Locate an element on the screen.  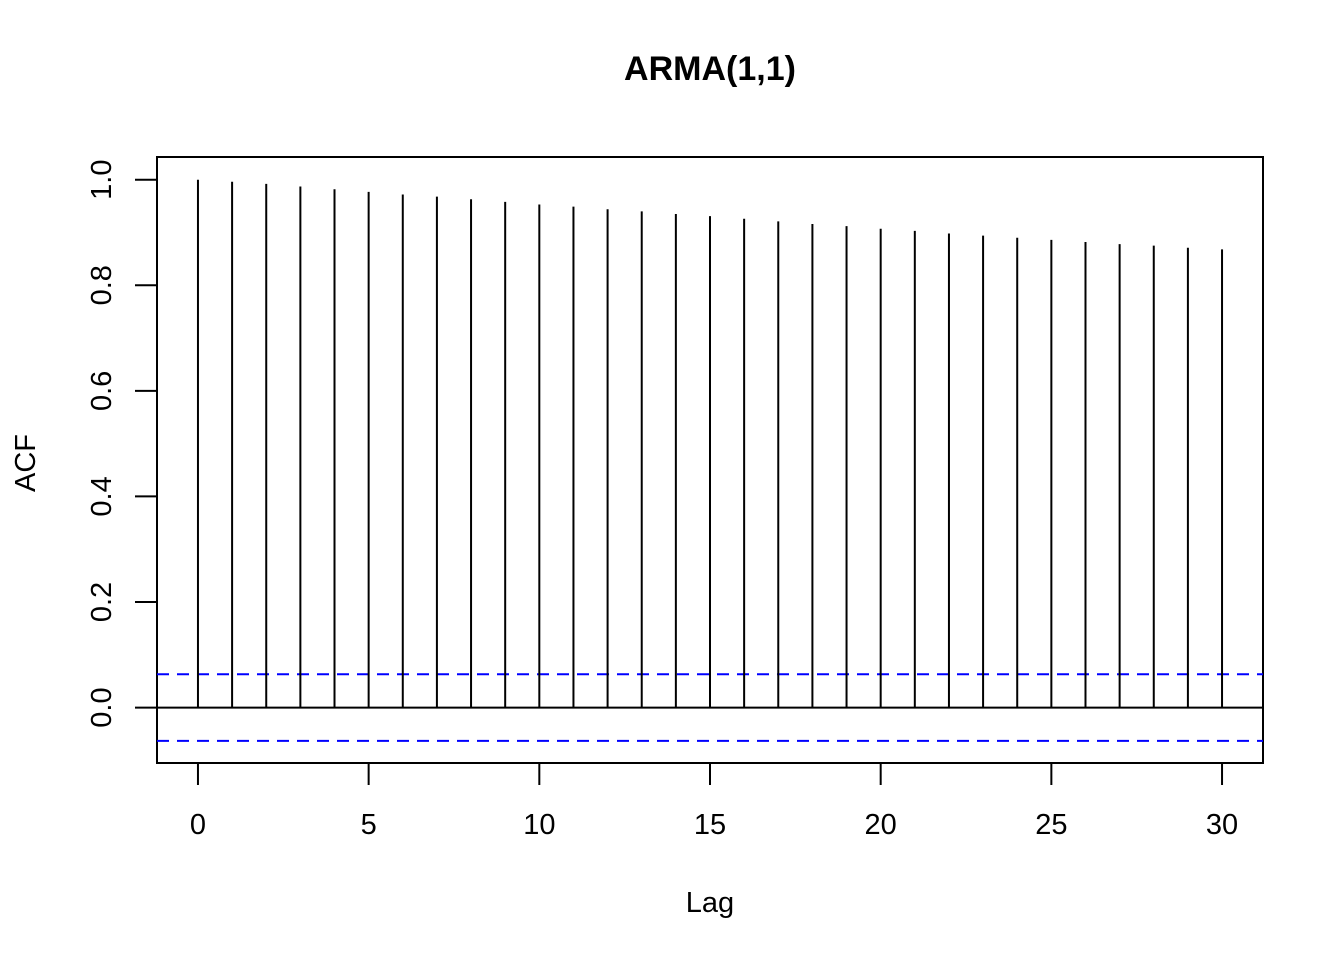
x-axis-label: Lag is located at coordinates (710, 903).